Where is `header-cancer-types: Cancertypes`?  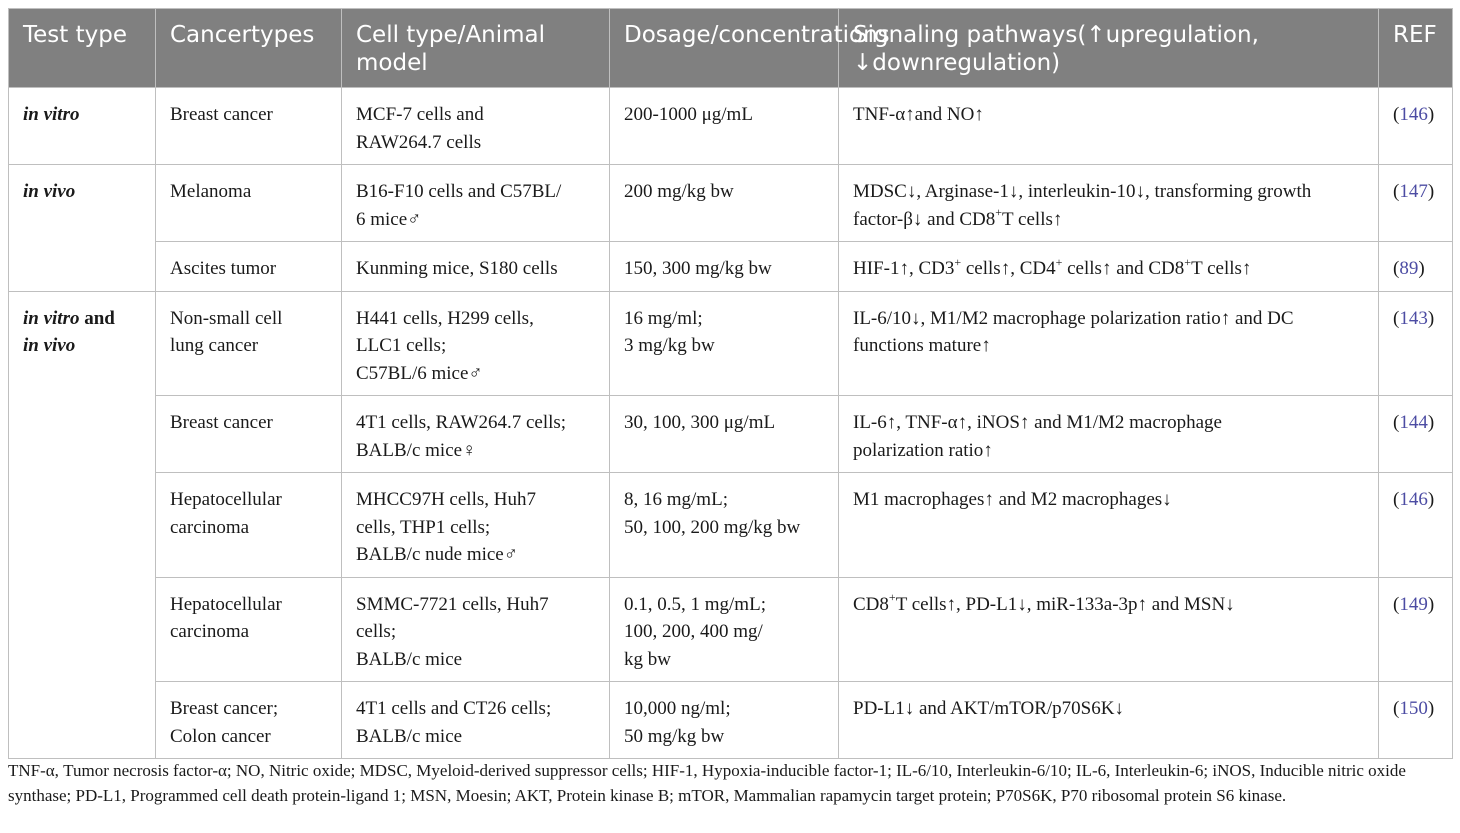
header-cancer-types: Cancertypes is located at coordinates (248, 48).